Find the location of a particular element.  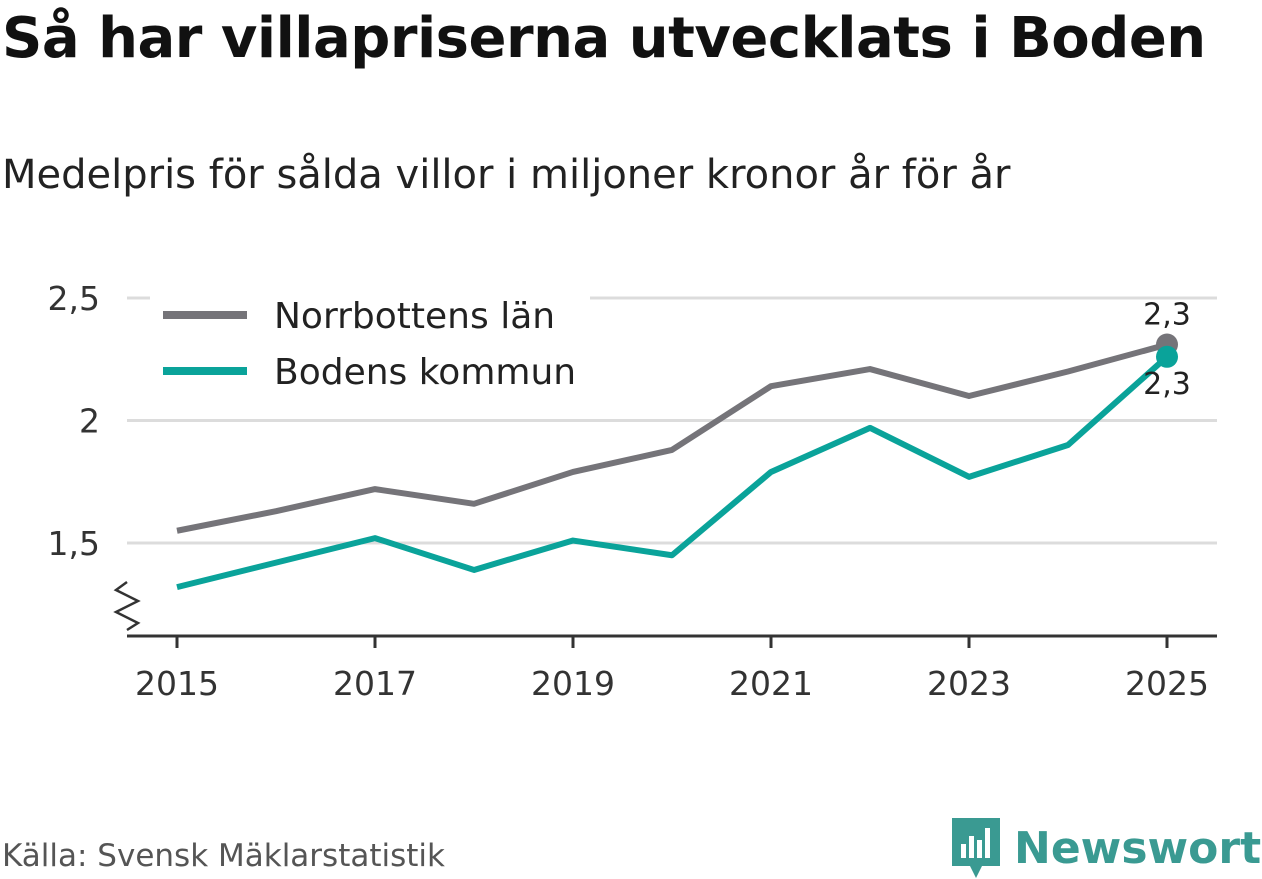

y-axis: 2,5 2 1,5 is located at coordinates (94, 455).